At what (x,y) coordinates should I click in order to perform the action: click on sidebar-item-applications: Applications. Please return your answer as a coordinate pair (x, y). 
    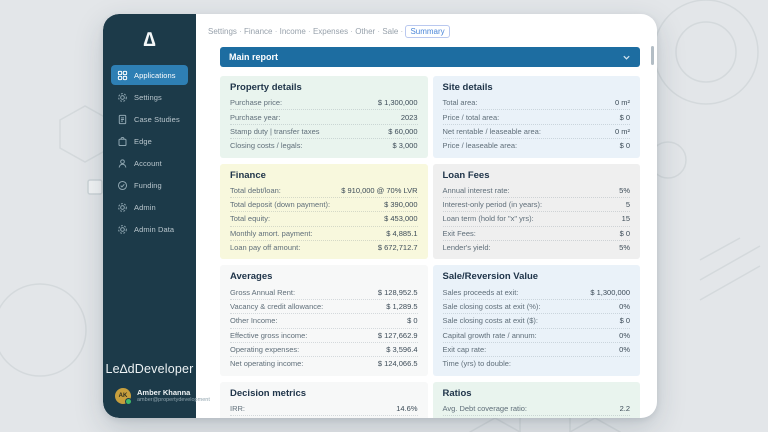
    Looking at the image, I should click on (149, 75).